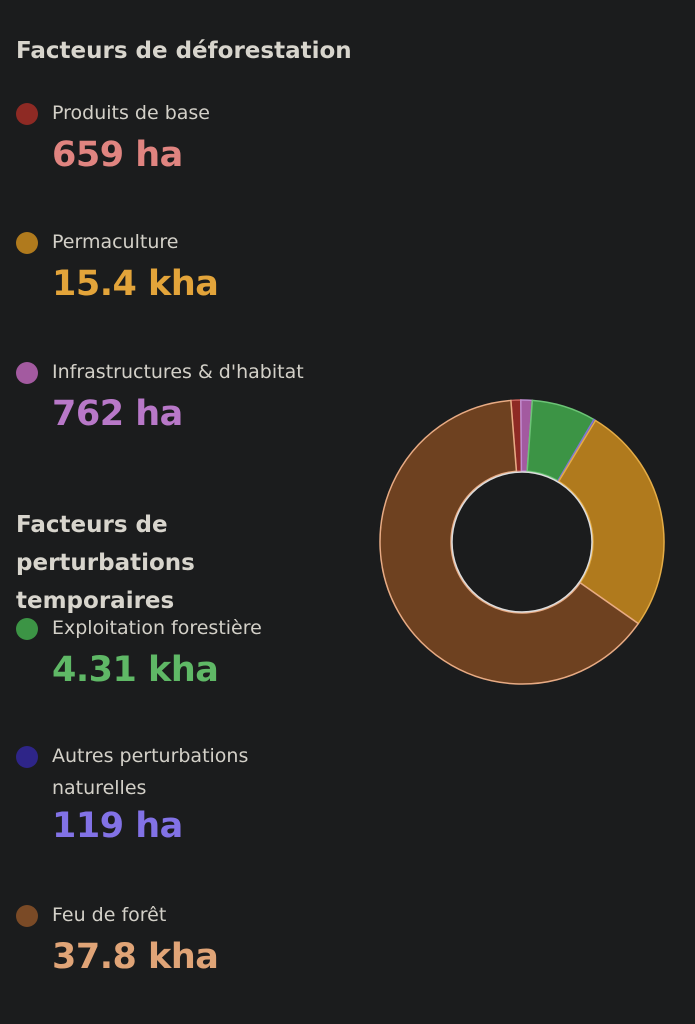 The height and width of the screenshot is (1024, 695). What do you see at coordinates (117, 826) in the screenshot?
I see `autres-perturbations-value: 119 ha` at bounding box center [117, 826].